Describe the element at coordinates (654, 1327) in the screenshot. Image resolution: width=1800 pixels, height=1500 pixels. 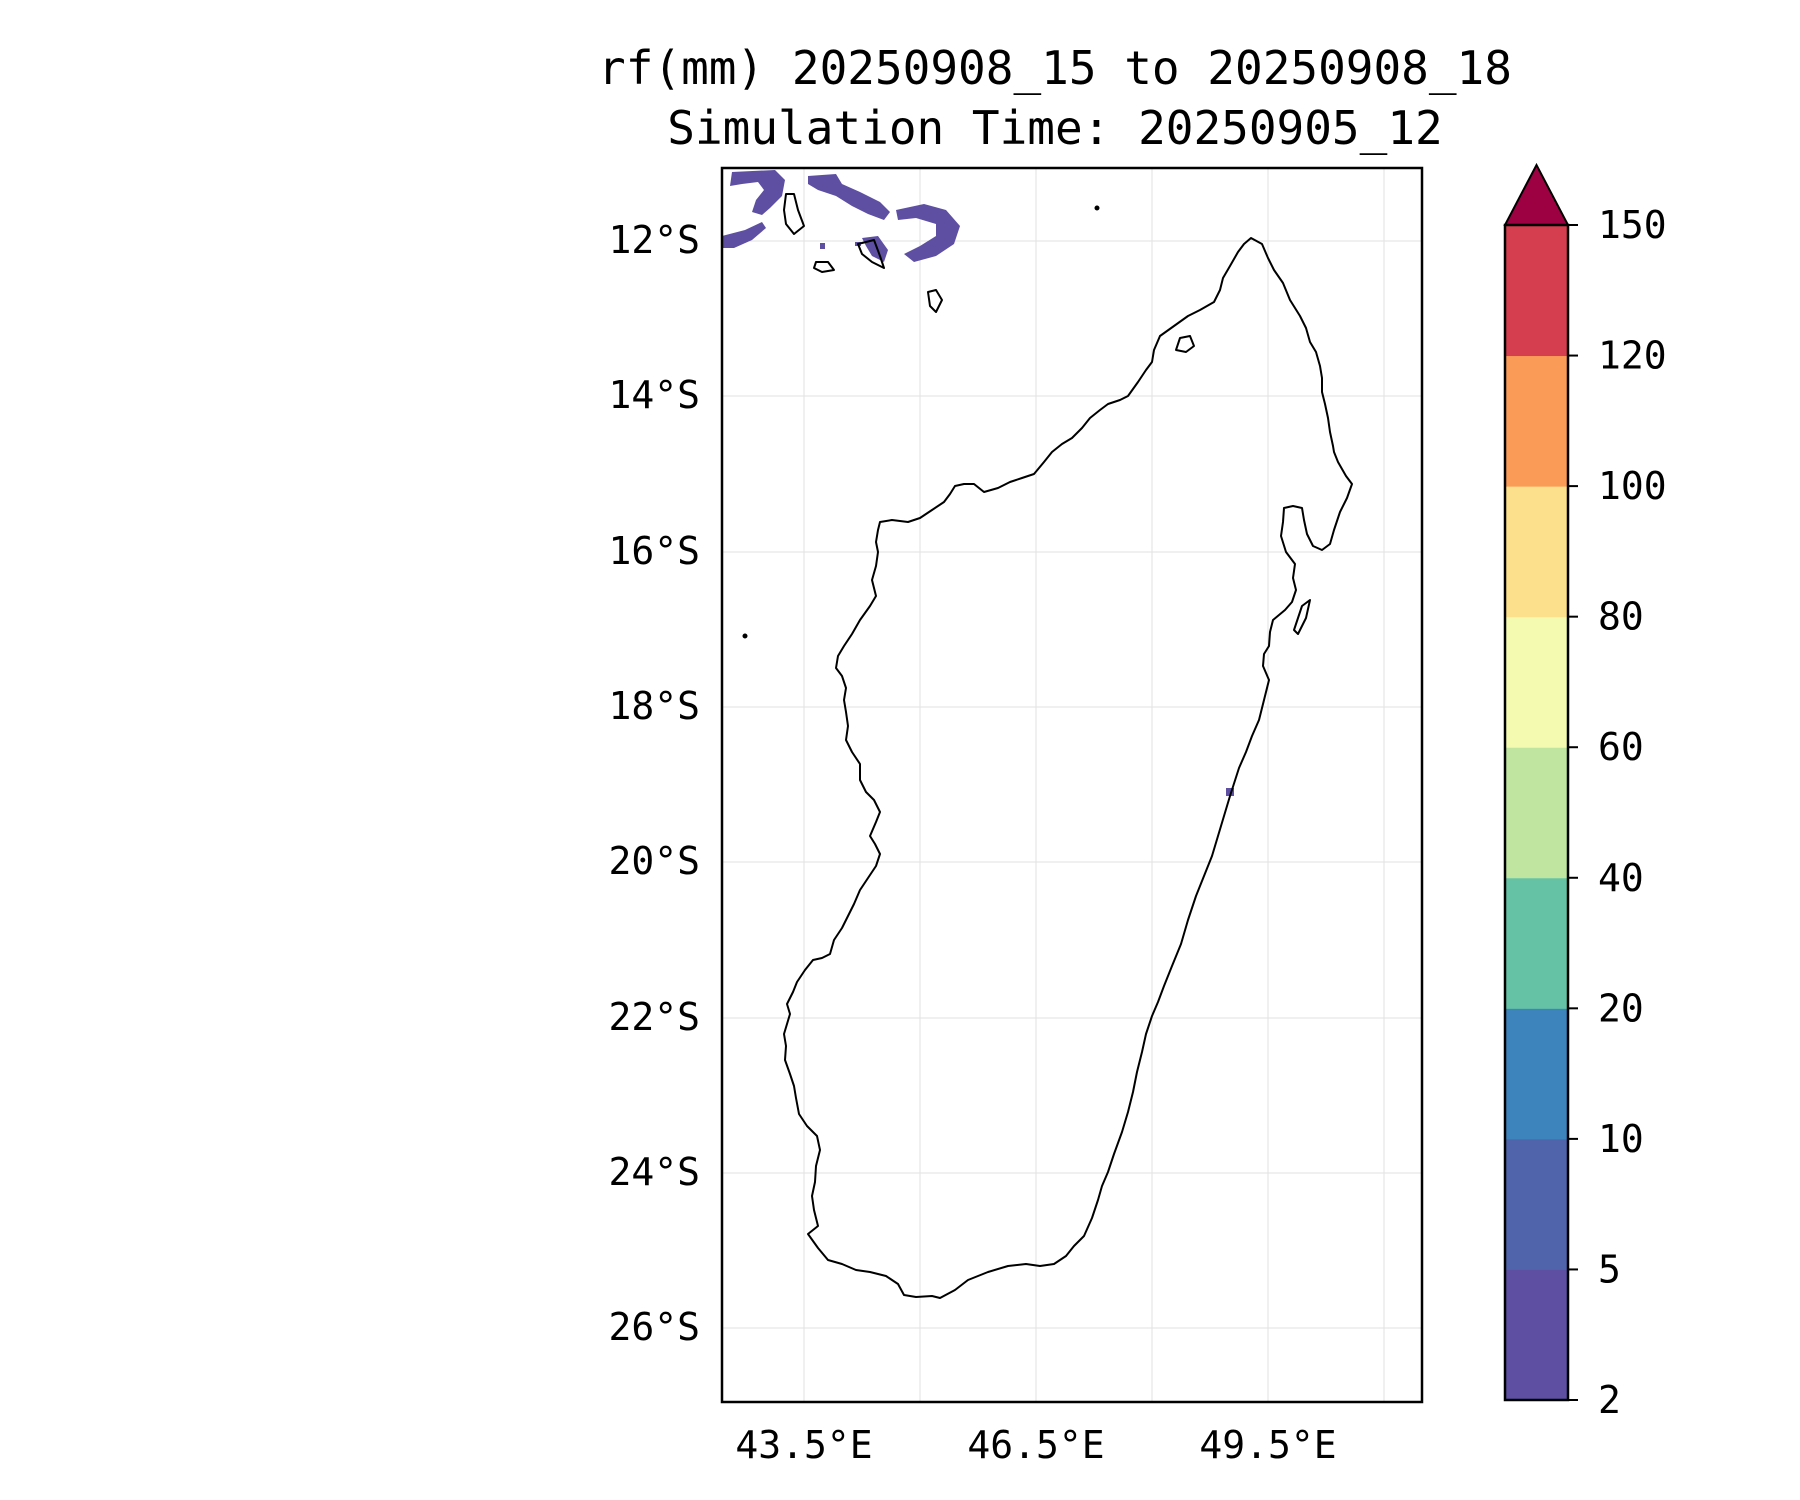
I see `lat-tick-label: 26°S` at that location.